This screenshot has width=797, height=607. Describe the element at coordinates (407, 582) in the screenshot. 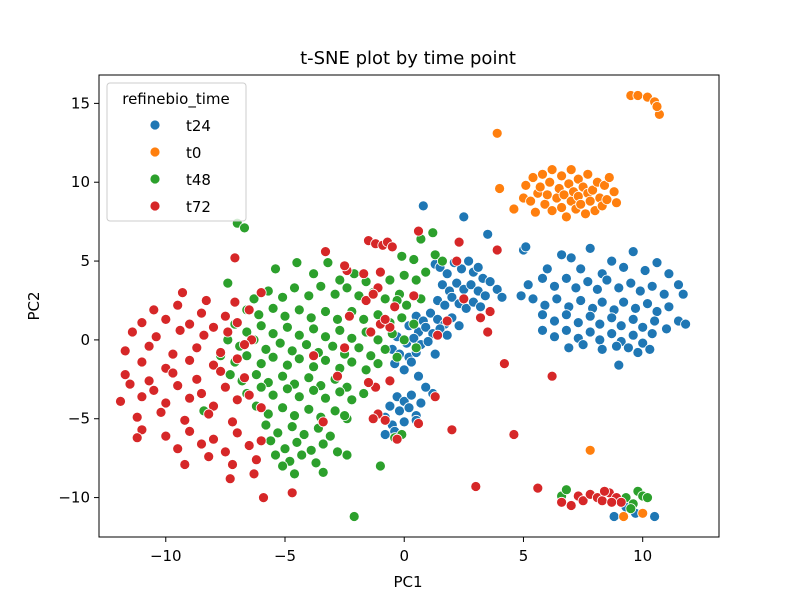

I see `x-axis-label: PC1` at that location.